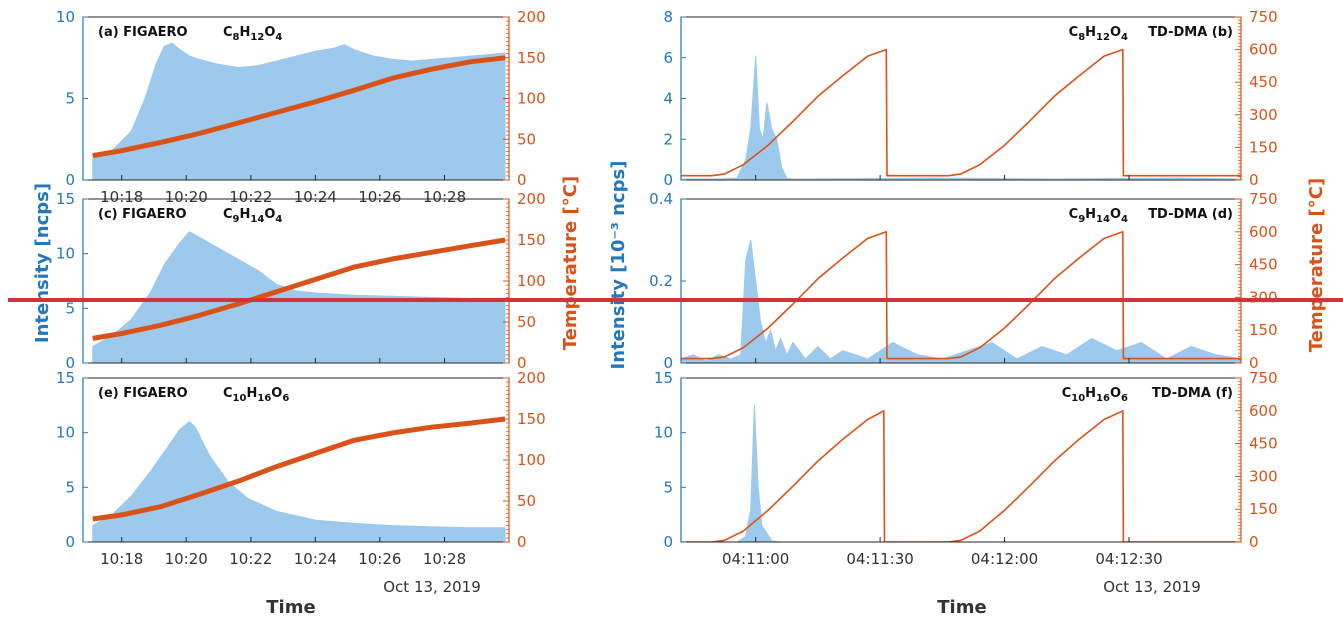 This screenshot has width=1343, height=620. Describe the element at coordinates (668, 363) in the screenshot. I see `ytick-label-d-0: 0` at that location.